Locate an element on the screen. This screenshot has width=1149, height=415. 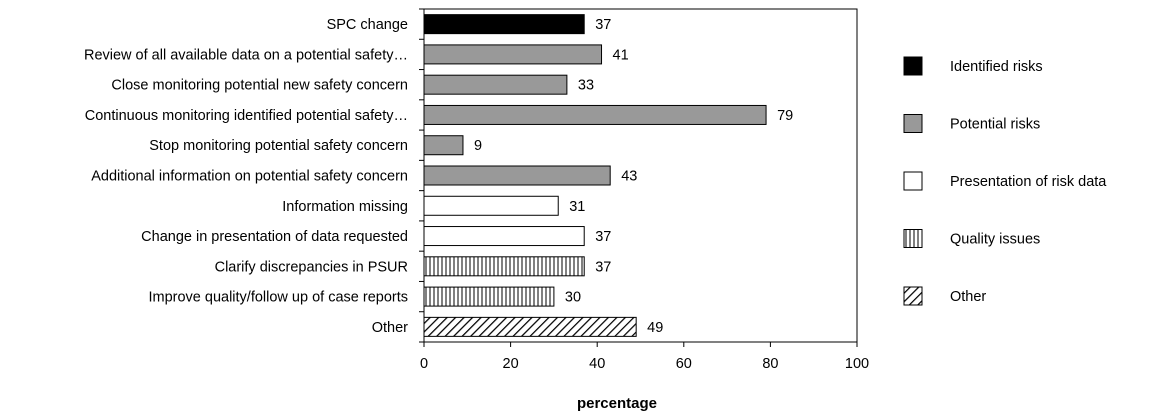
value-label: 31 is located at coordinates (577, 207).